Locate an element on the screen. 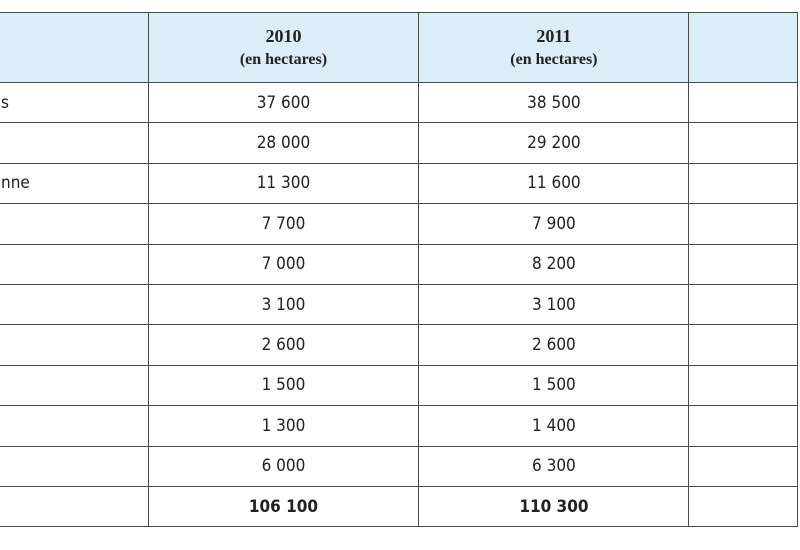 The height and width of the screenshot is (550, 800). value-cell: 37 600 is located at coordinates (283, 102).